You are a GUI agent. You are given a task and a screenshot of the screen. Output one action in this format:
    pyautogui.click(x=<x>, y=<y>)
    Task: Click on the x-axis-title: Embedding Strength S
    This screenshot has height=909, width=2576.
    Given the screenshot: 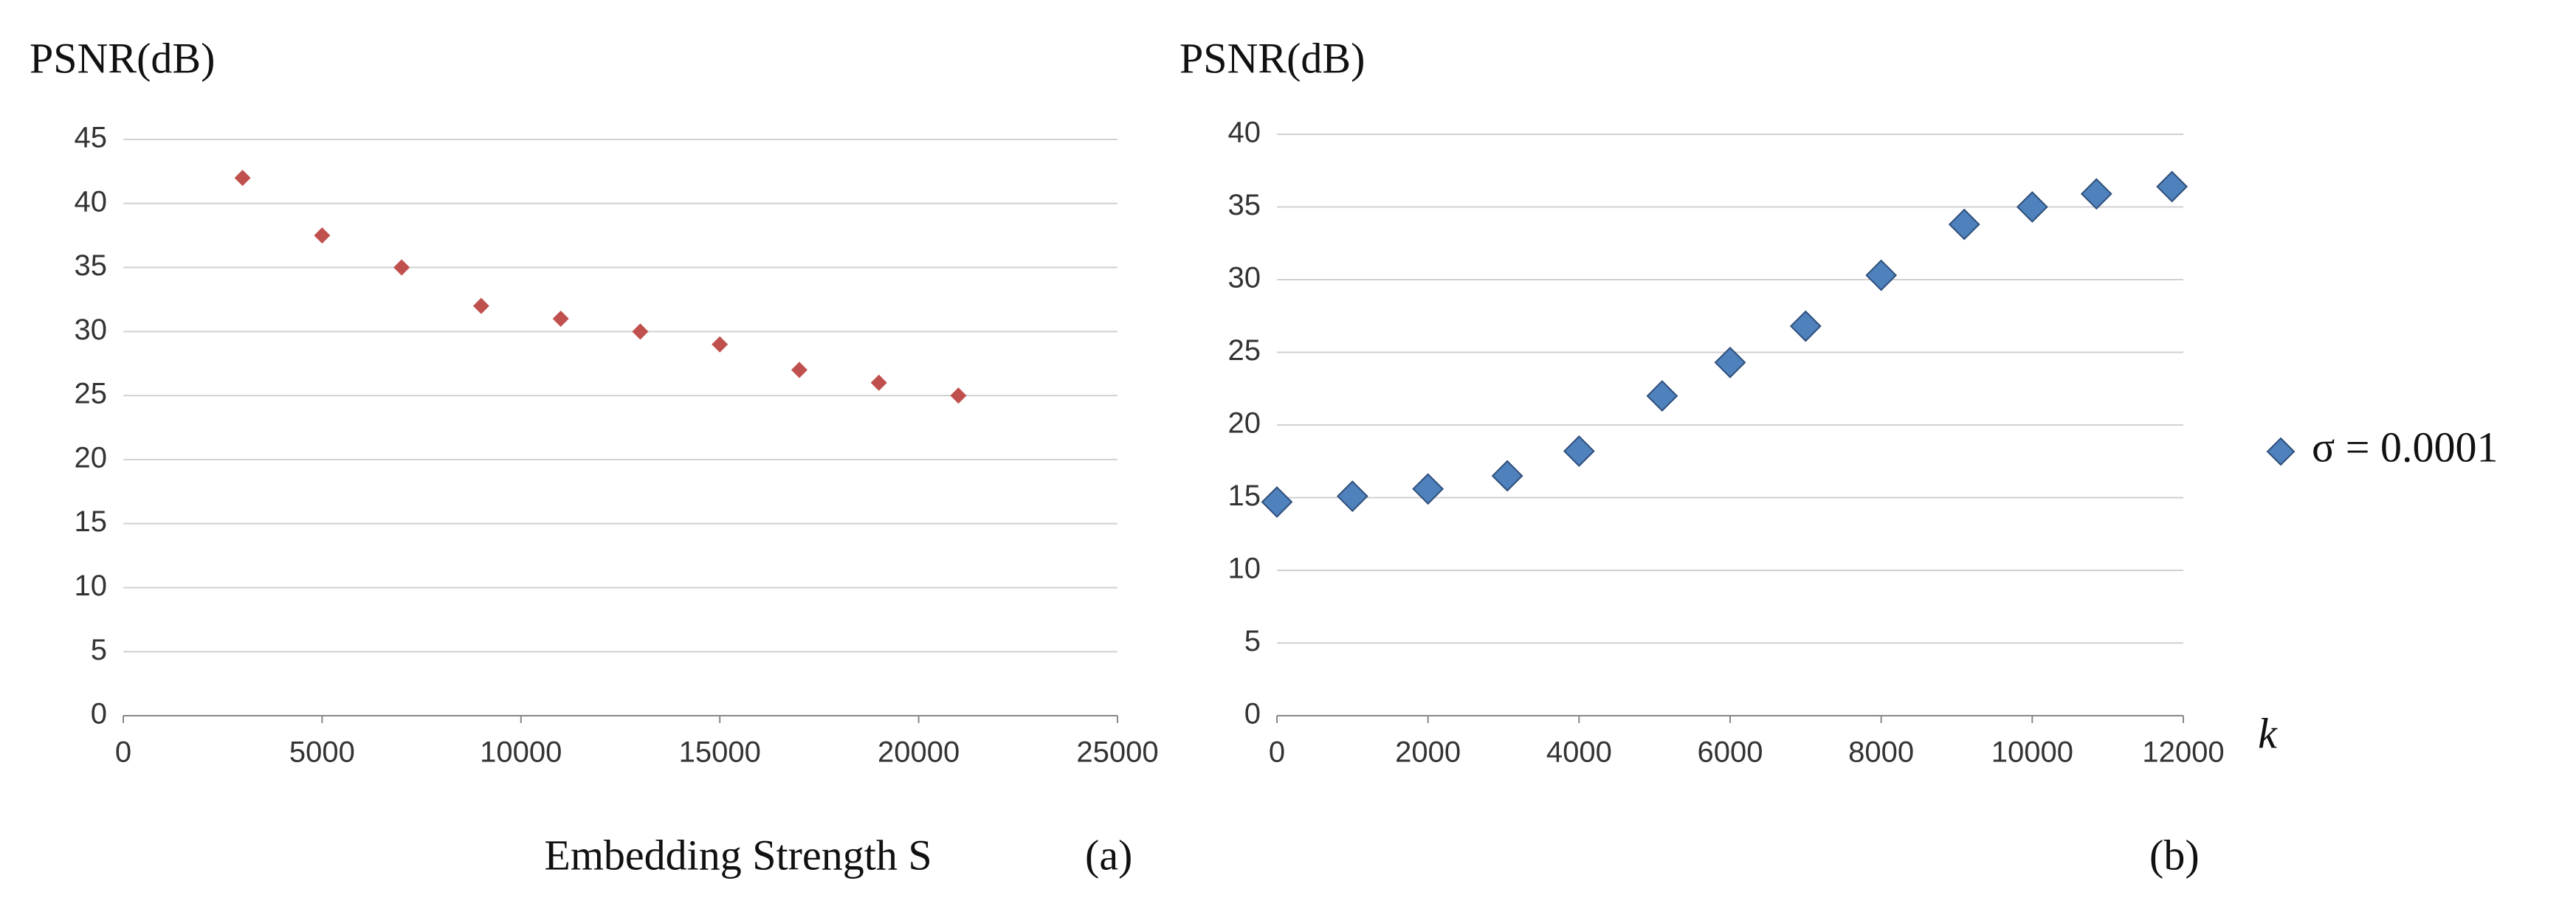 What is the action you would take?
    pyautogui.click(x=738, y=855)
    